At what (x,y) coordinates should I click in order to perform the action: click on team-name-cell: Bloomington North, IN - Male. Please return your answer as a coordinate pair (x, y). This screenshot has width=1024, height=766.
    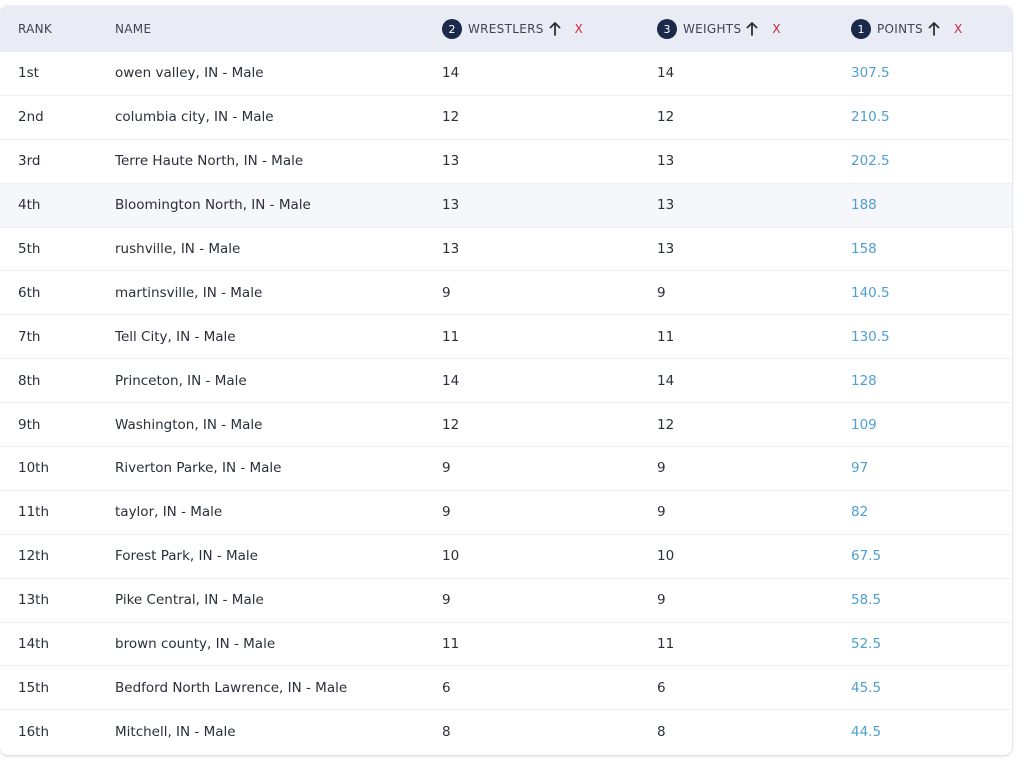
    Looking at the image, I should click on (213, 205).